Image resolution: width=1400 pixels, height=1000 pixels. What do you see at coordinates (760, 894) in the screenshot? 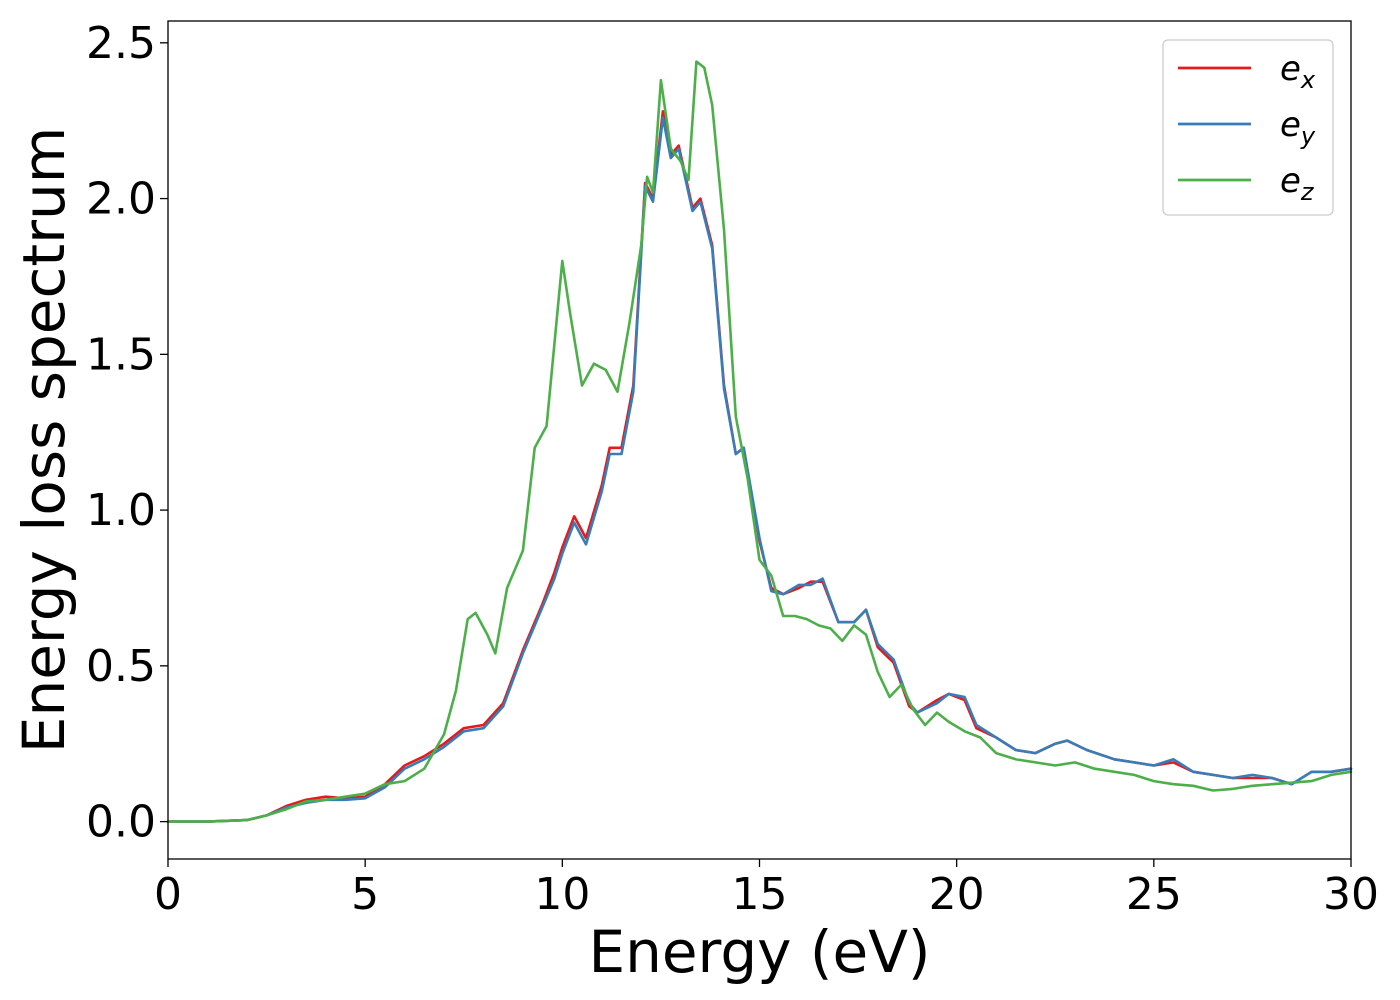
I see `x-tick-label: 15` at bounding box center [760, 894].